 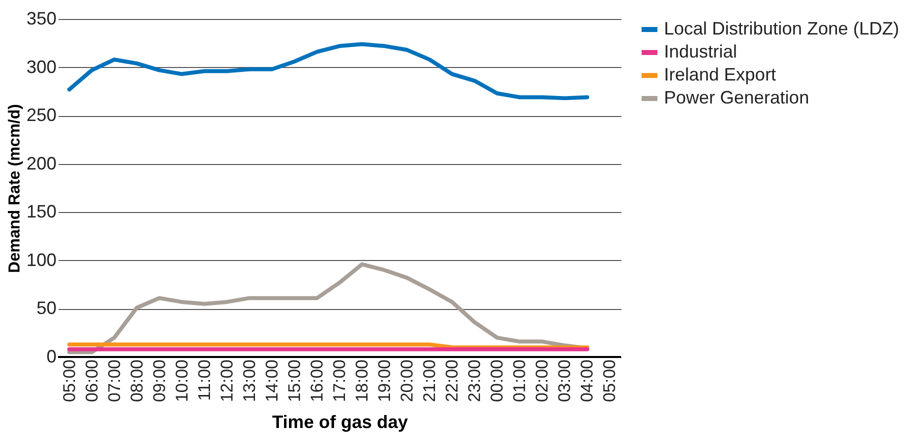 I want to click on x-tick-label: 12:00, so click(x=226, y=381).